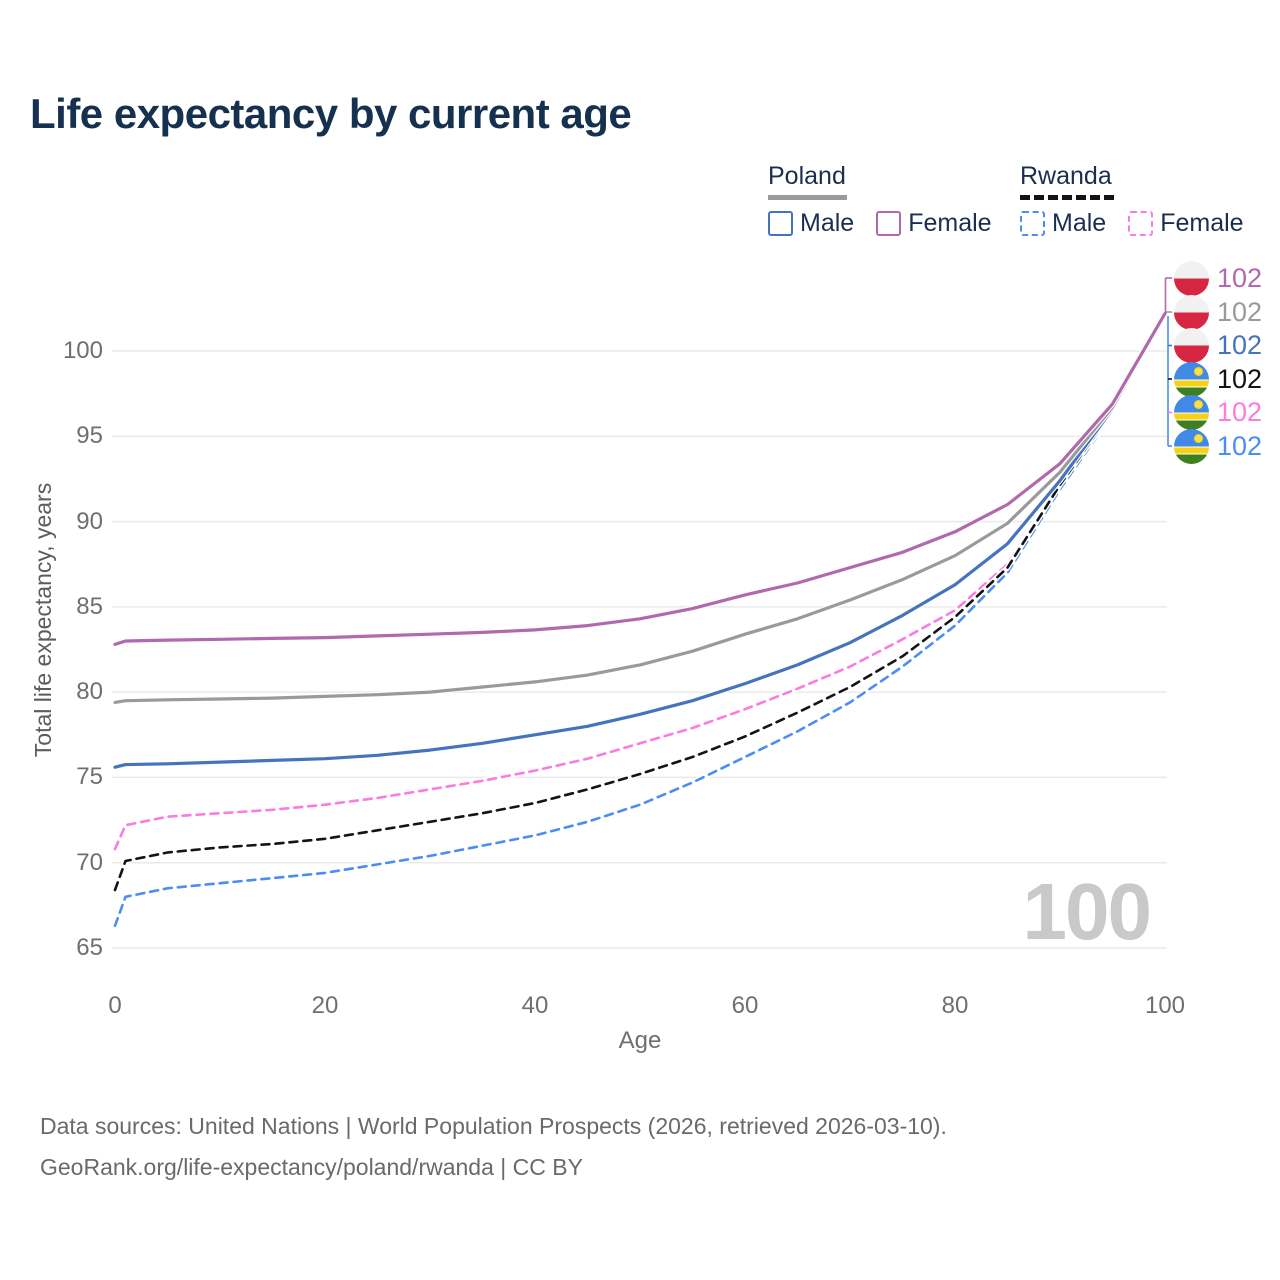 The width and height of the screenshot is (1280, 1280). I want to click on y-tick-label: 100, so click(82, 350).